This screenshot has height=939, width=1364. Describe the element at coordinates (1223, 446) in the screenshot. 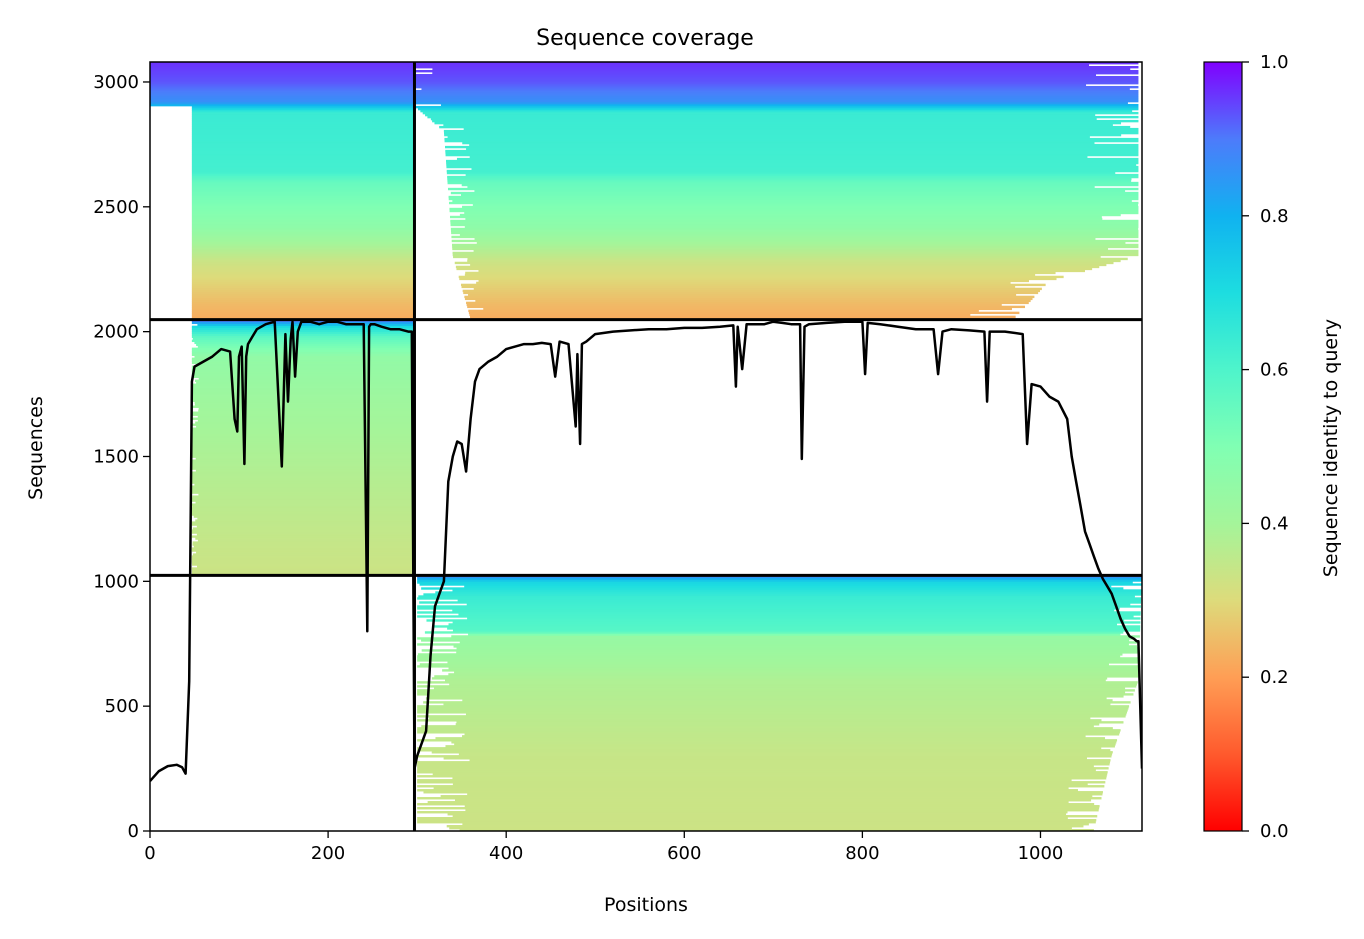

I see `colorbar` at that location.